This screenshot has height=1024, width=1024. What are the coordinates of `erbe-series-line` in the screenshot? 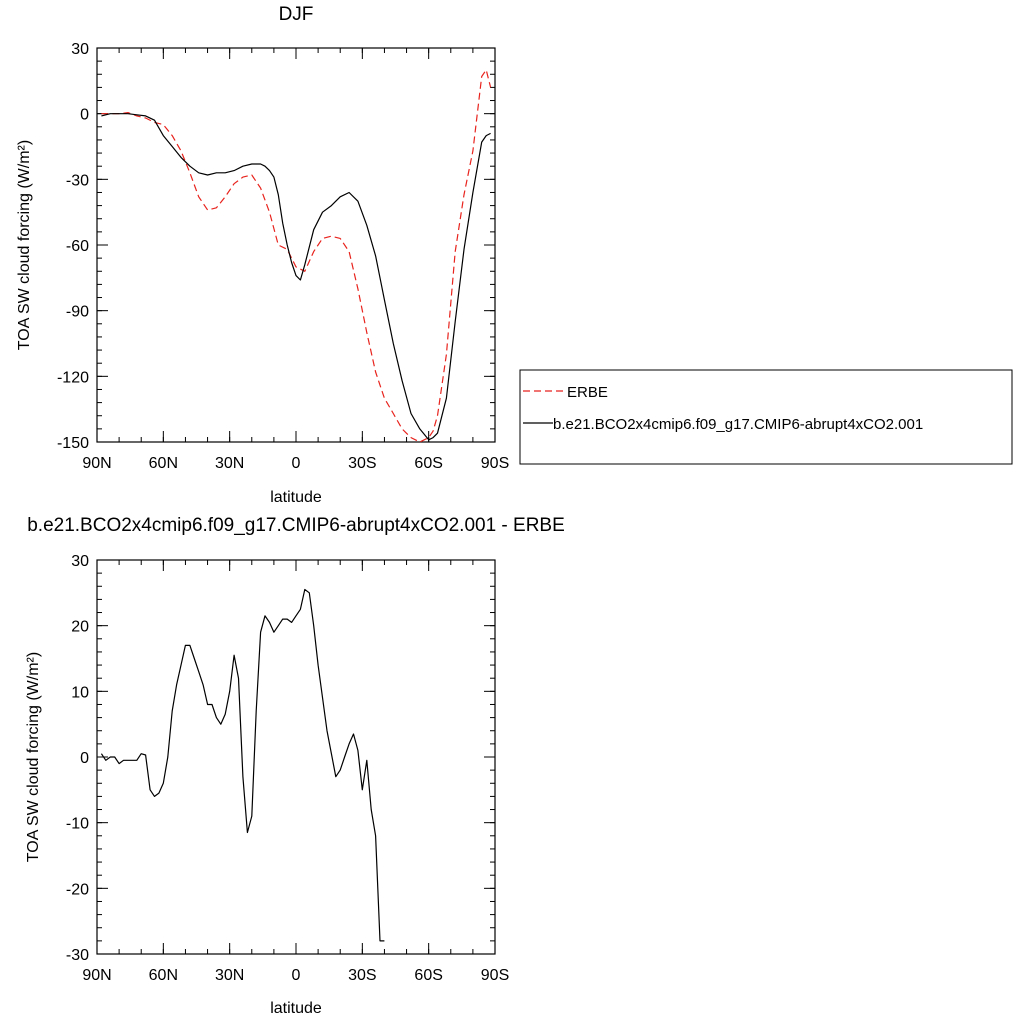 It's located at (296, 256).